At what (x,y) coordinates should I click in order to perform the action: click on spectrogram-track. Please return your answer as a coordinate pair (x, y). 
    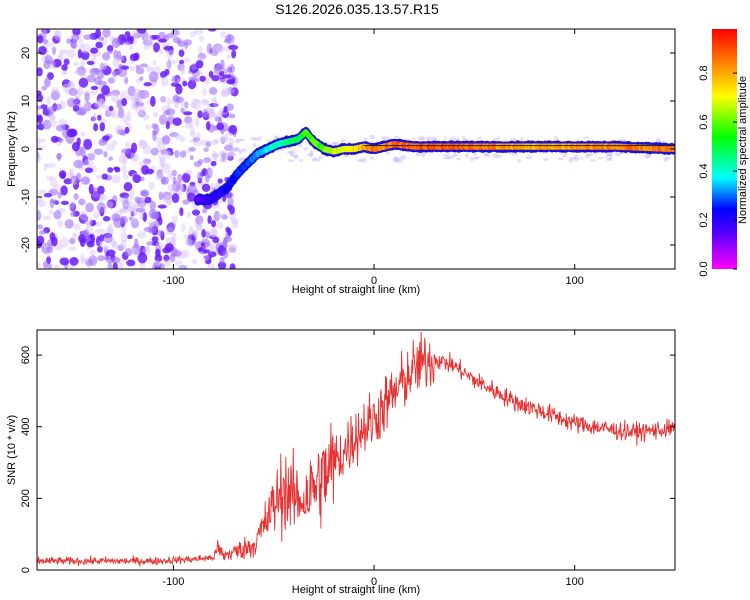
    Looking at the image, I should click on (434, 166).